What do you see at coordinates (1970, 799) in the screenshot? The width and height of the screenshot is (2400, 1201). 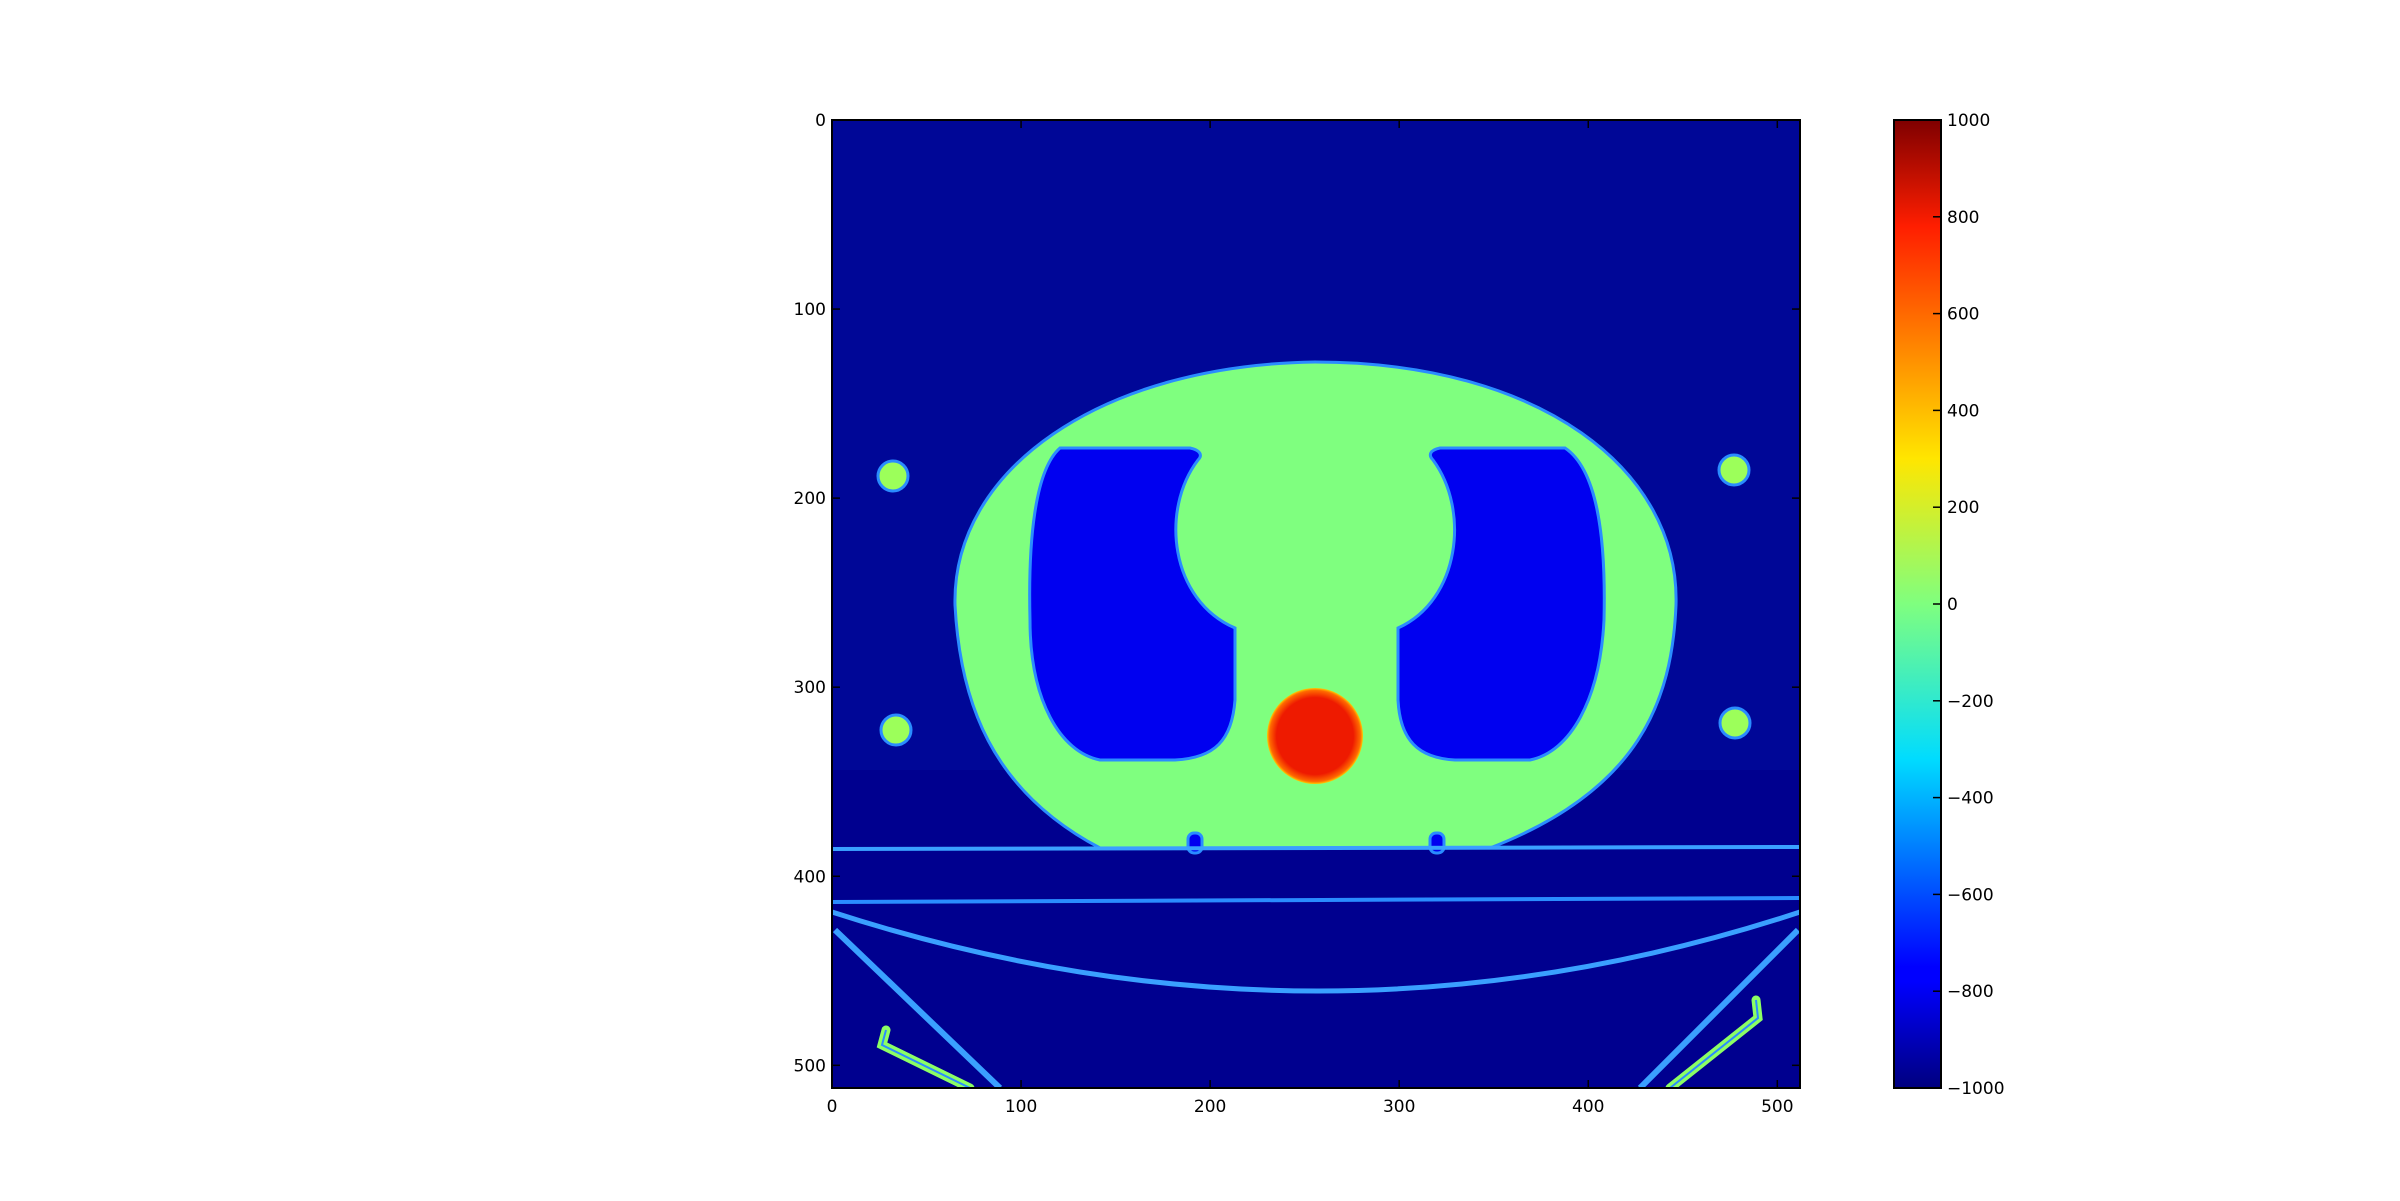 I see `colorbar-tick-label: −400` at bounding box center [1970, 799].